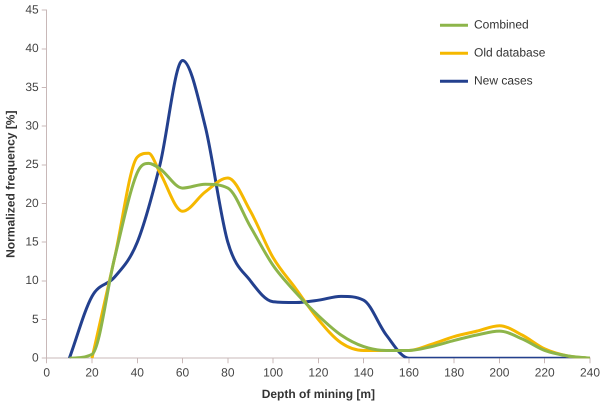  I want to click on x-axis-title: Depth of mining [m], so click(319, 394).